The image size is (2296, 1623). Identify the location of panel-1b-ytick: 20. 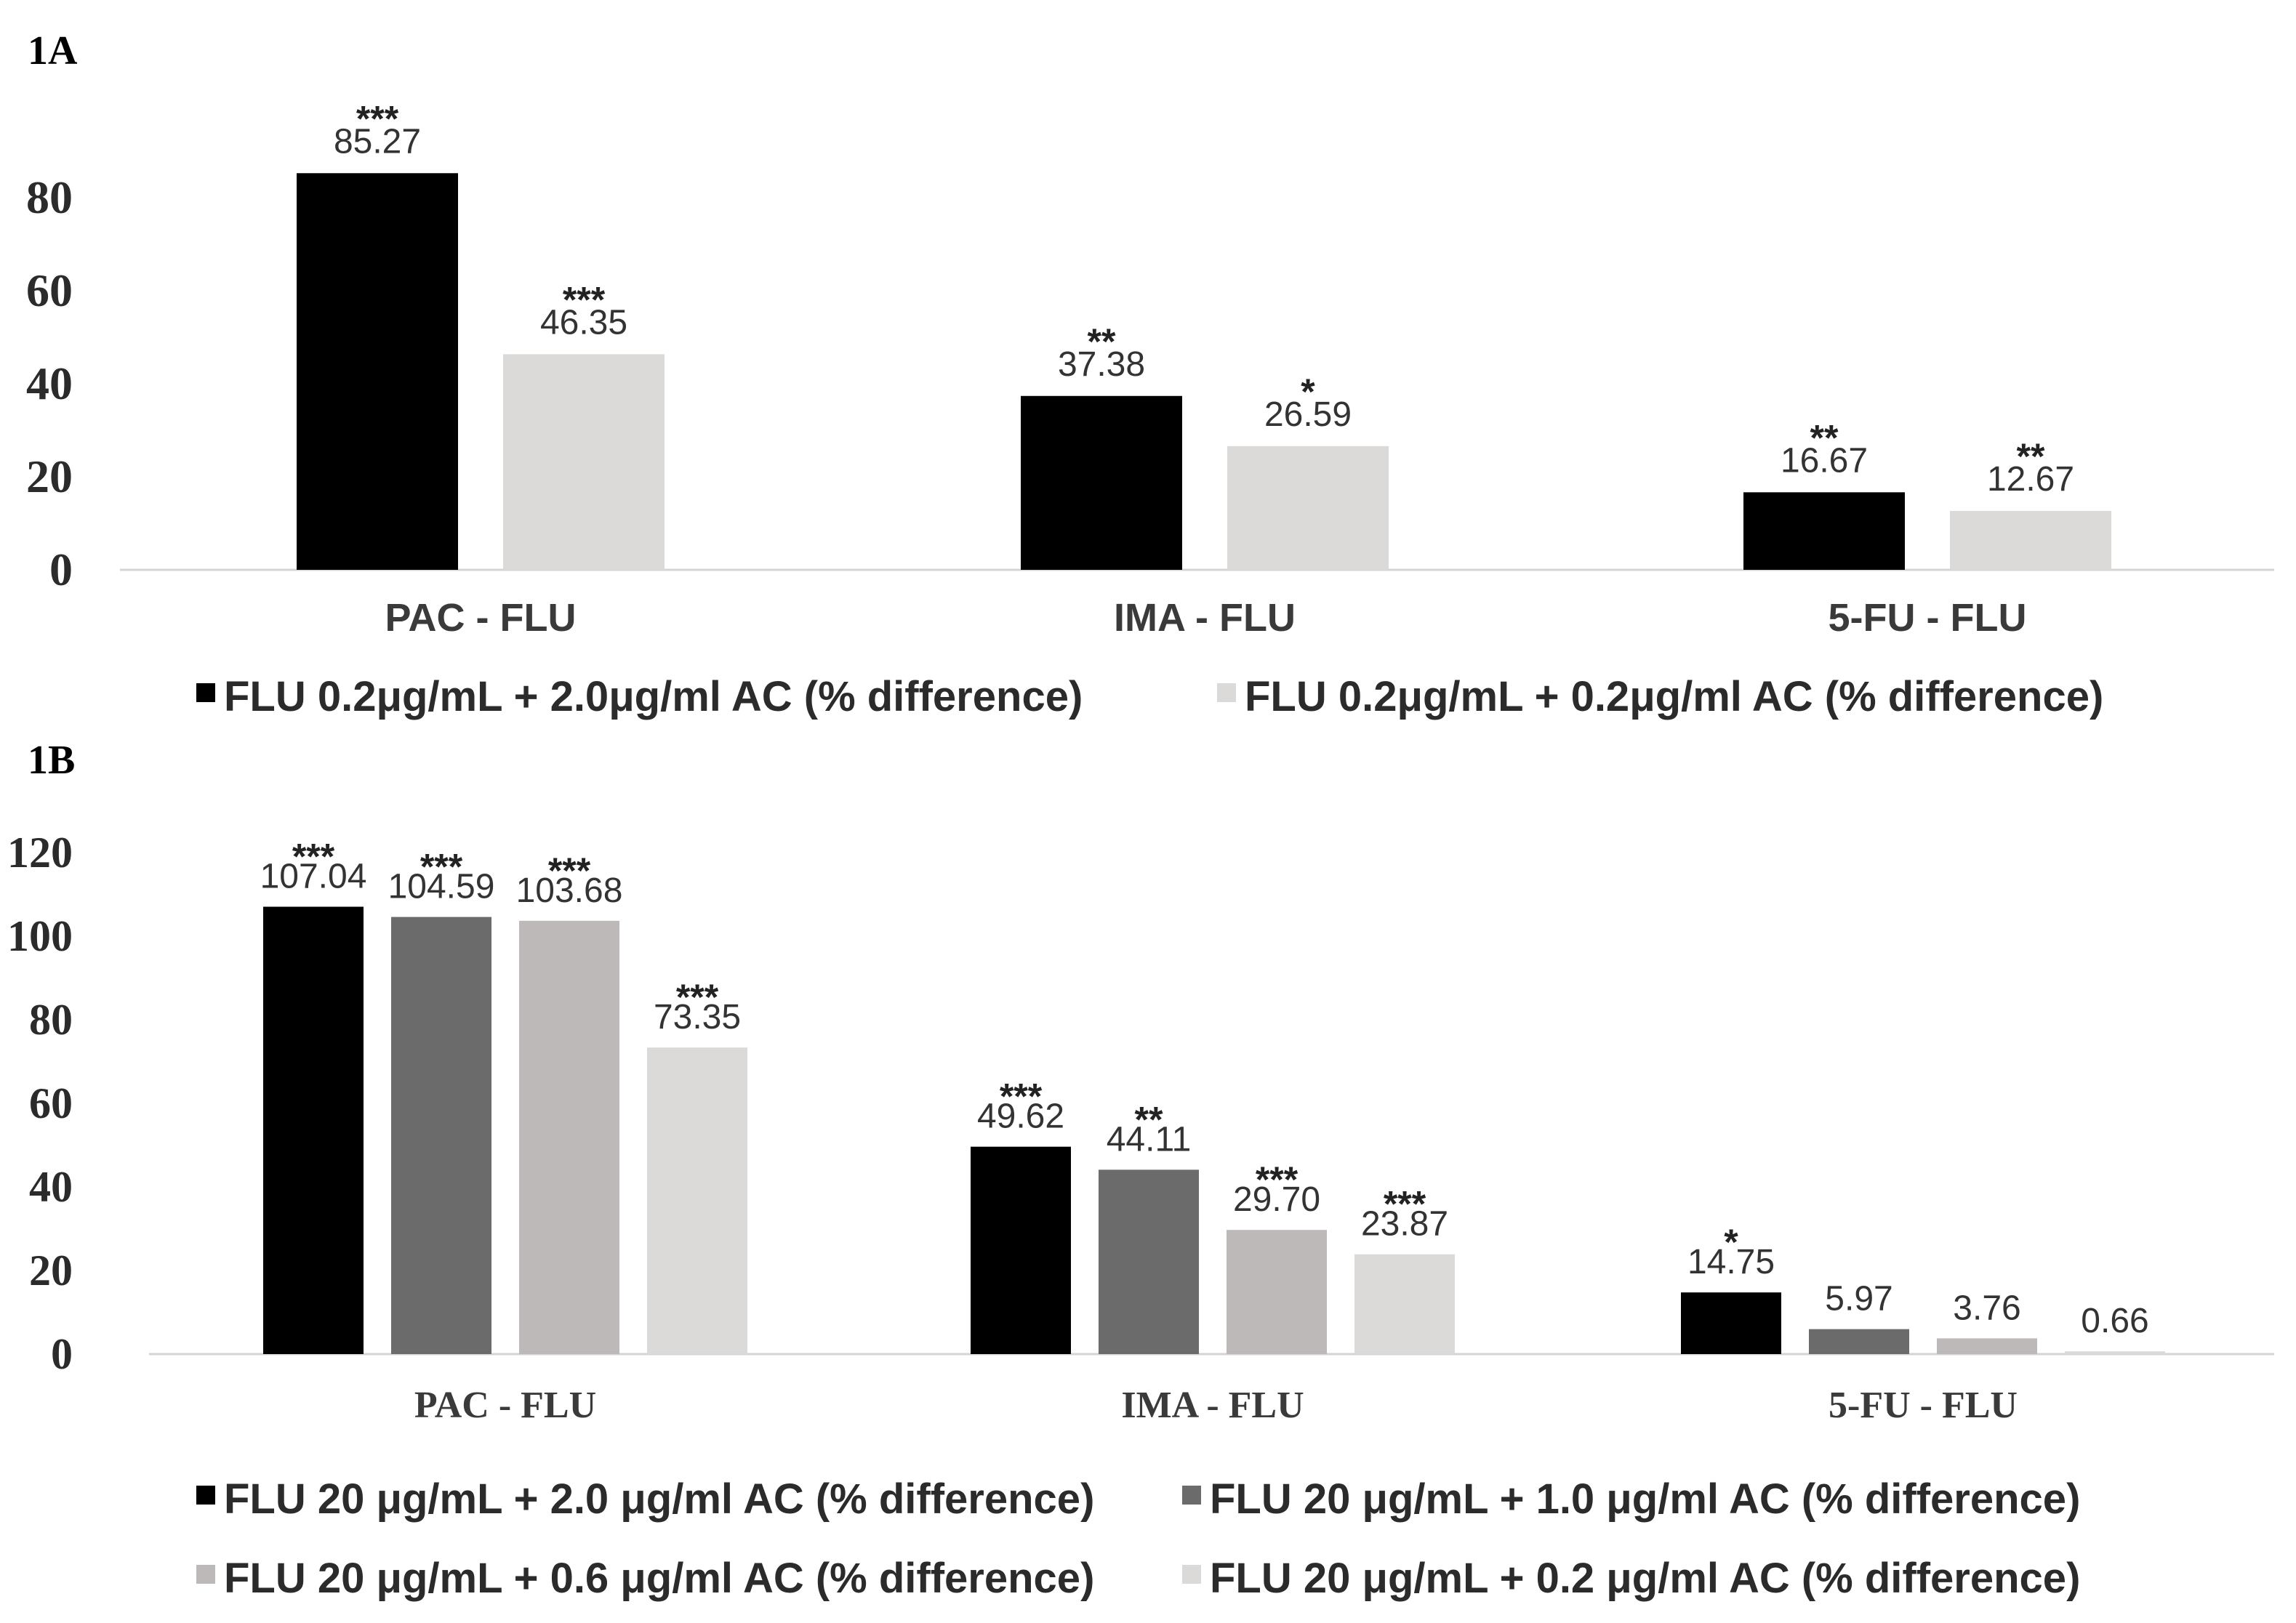
(51, 1270).